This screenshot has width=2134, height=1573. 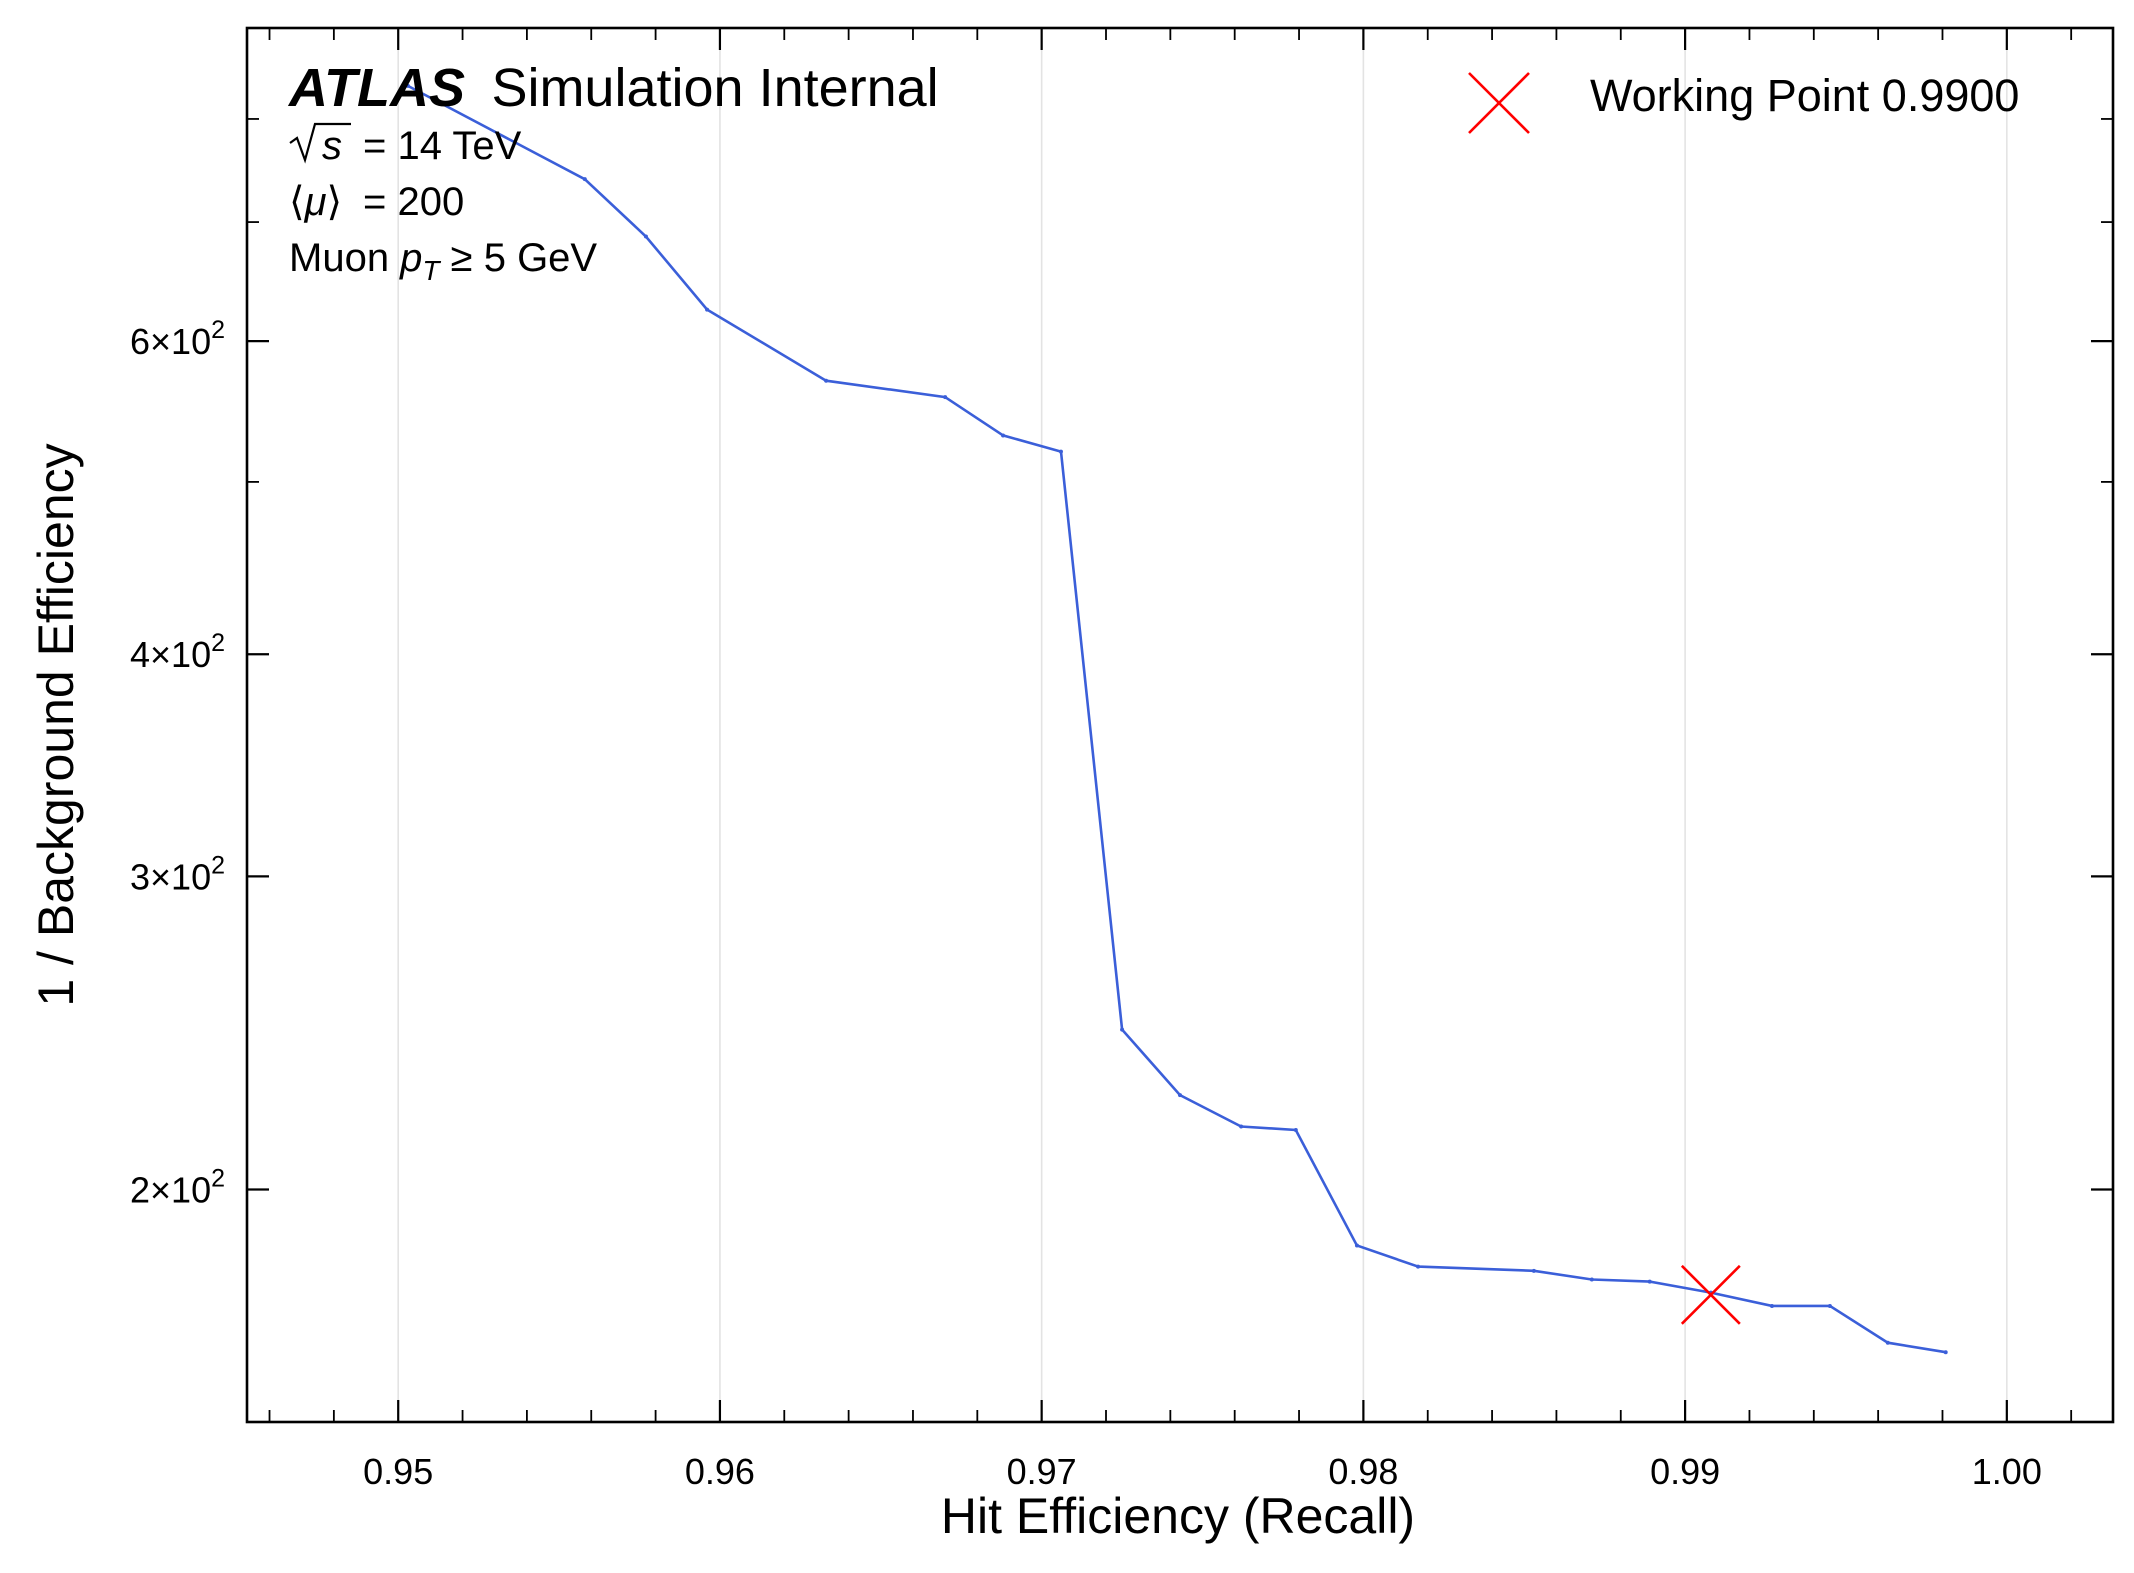 I want to click on energy-line: s = 14 TeV, so click(x=405, y=145).